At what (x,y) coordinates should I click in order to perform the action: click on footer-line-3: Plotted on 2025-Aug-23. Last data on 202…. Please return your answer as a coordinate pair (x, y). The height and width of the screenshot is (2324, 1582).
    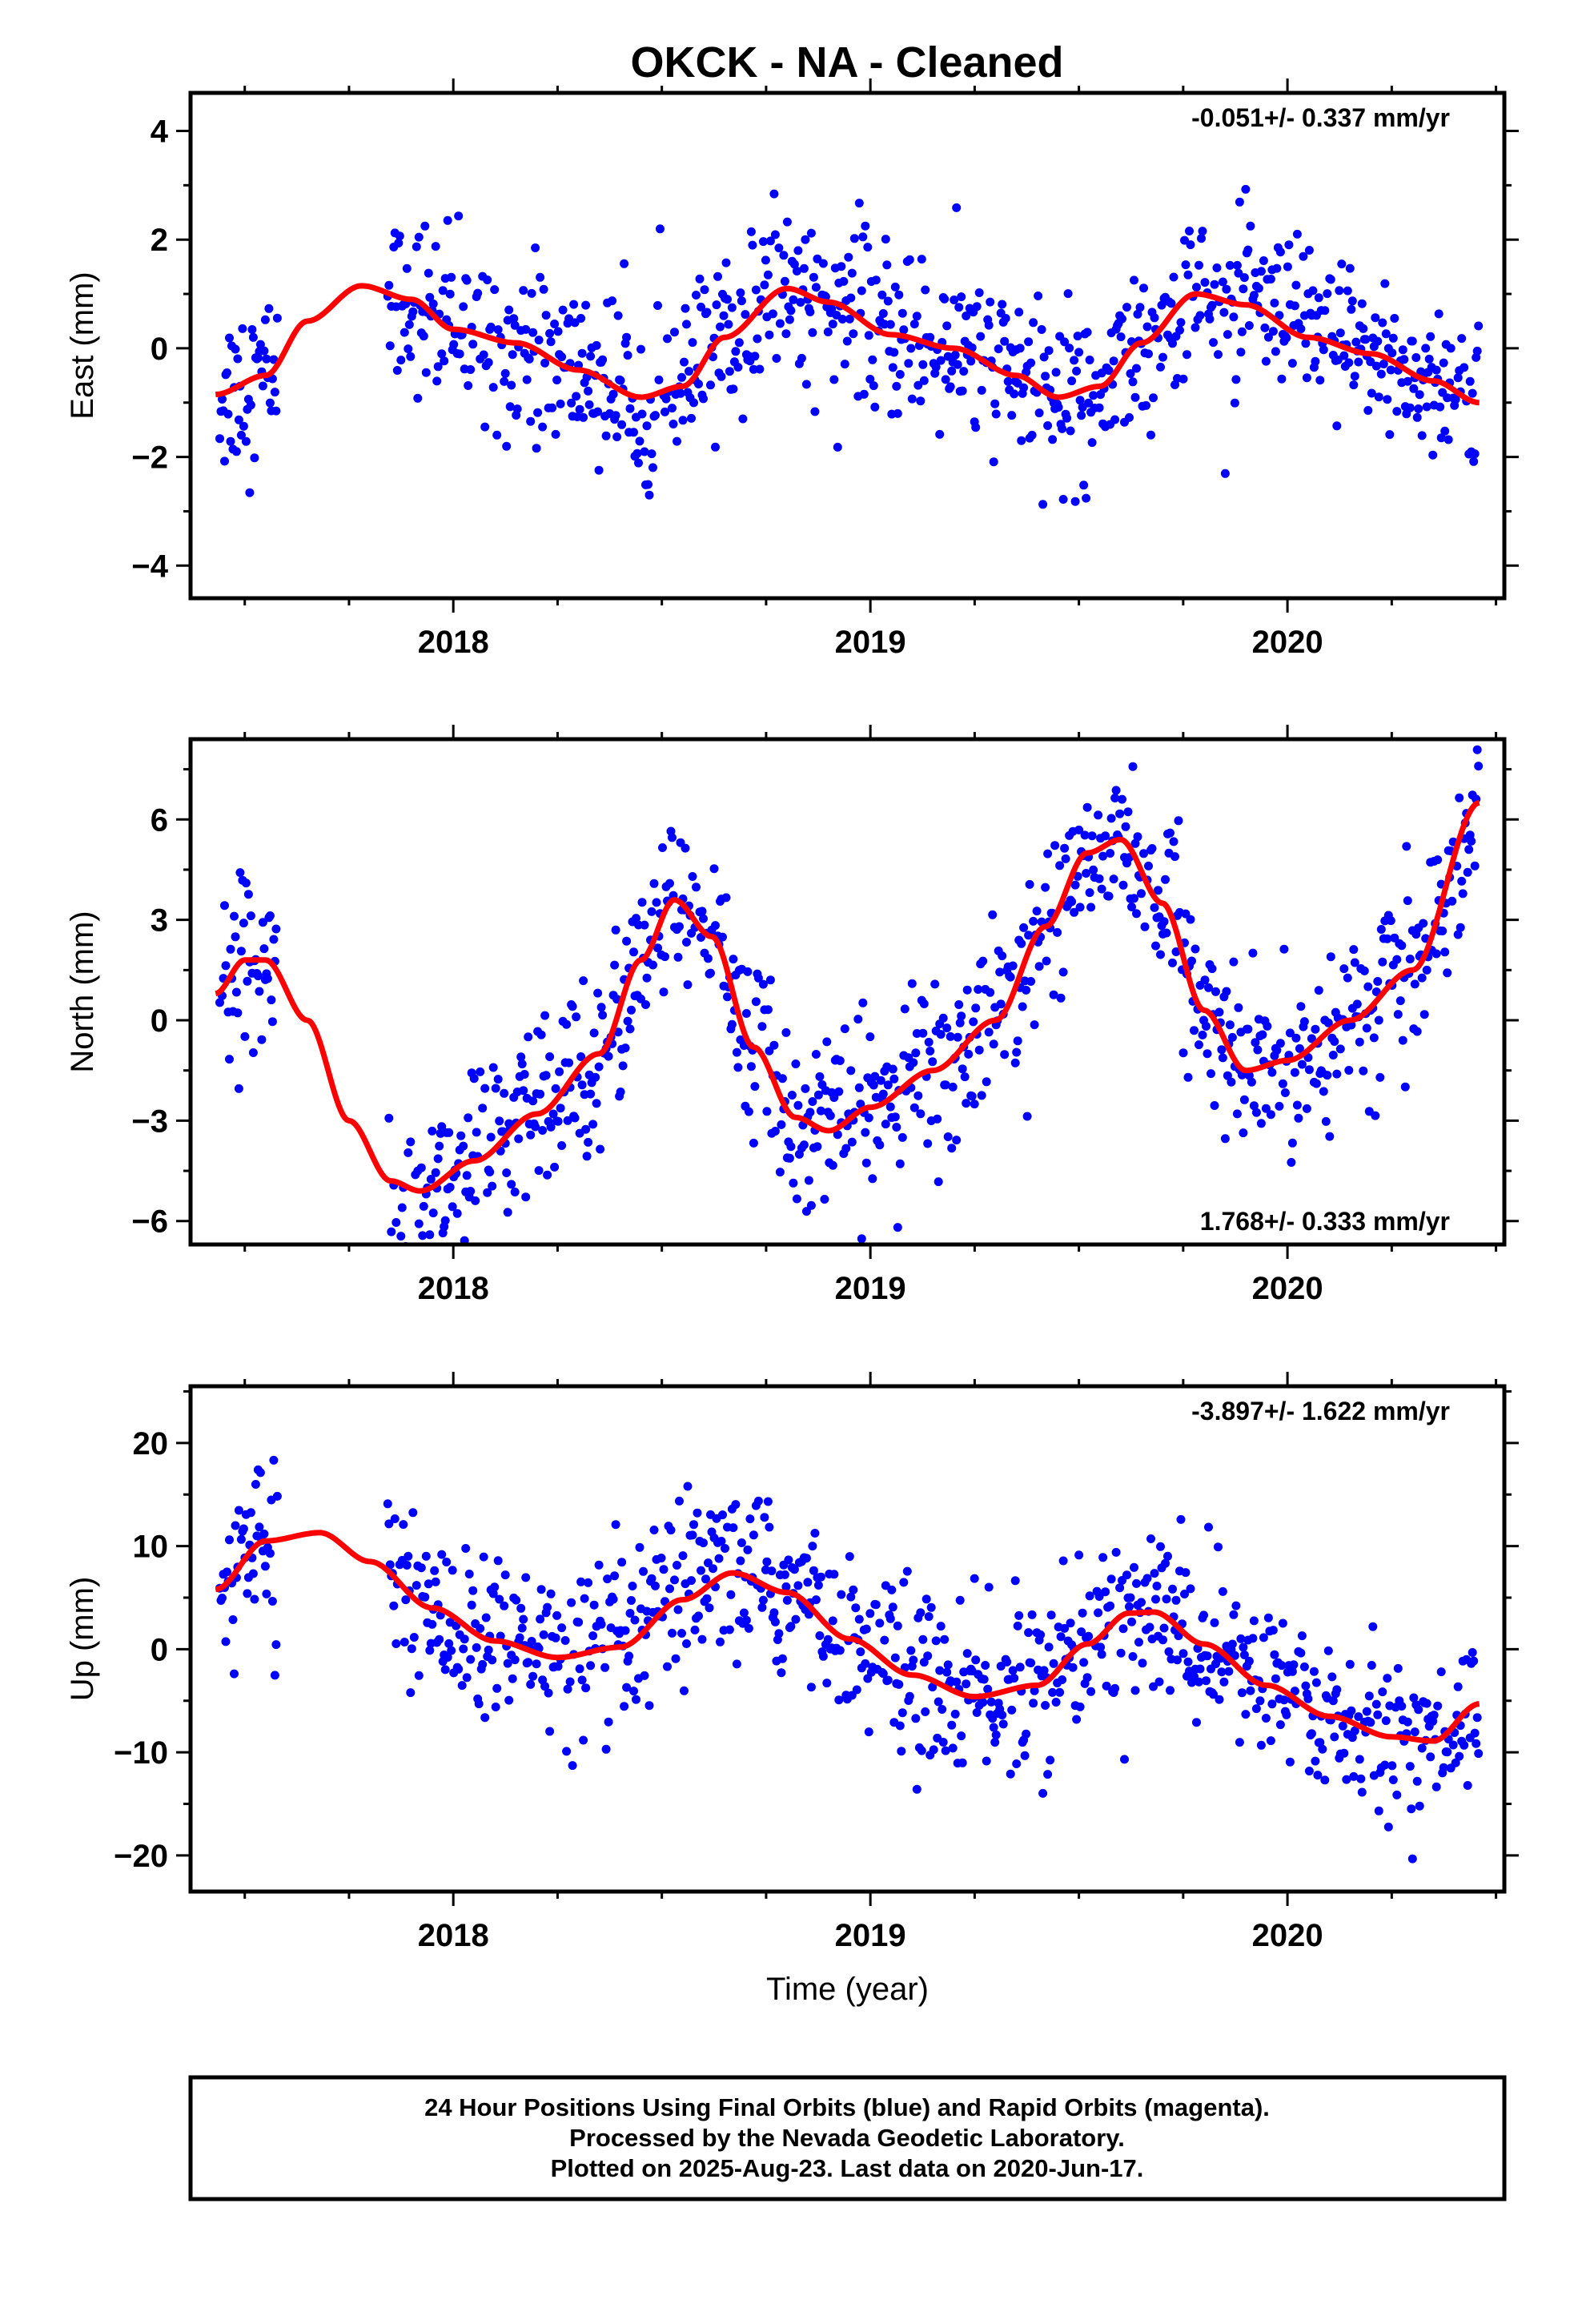
    Looking at the image, I should click on (847, 2168).